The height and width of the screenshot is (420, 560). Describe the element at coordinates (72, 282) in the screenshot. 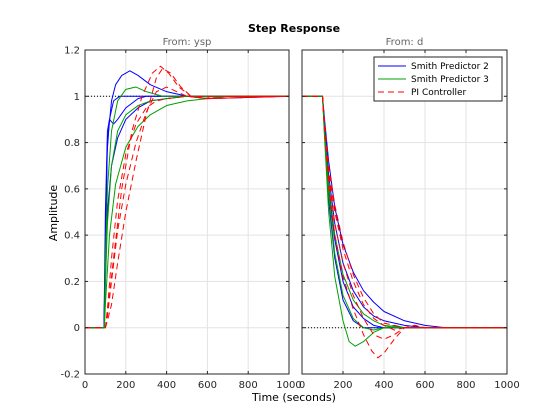

I see `y-tick-label: 0.2` at that location.